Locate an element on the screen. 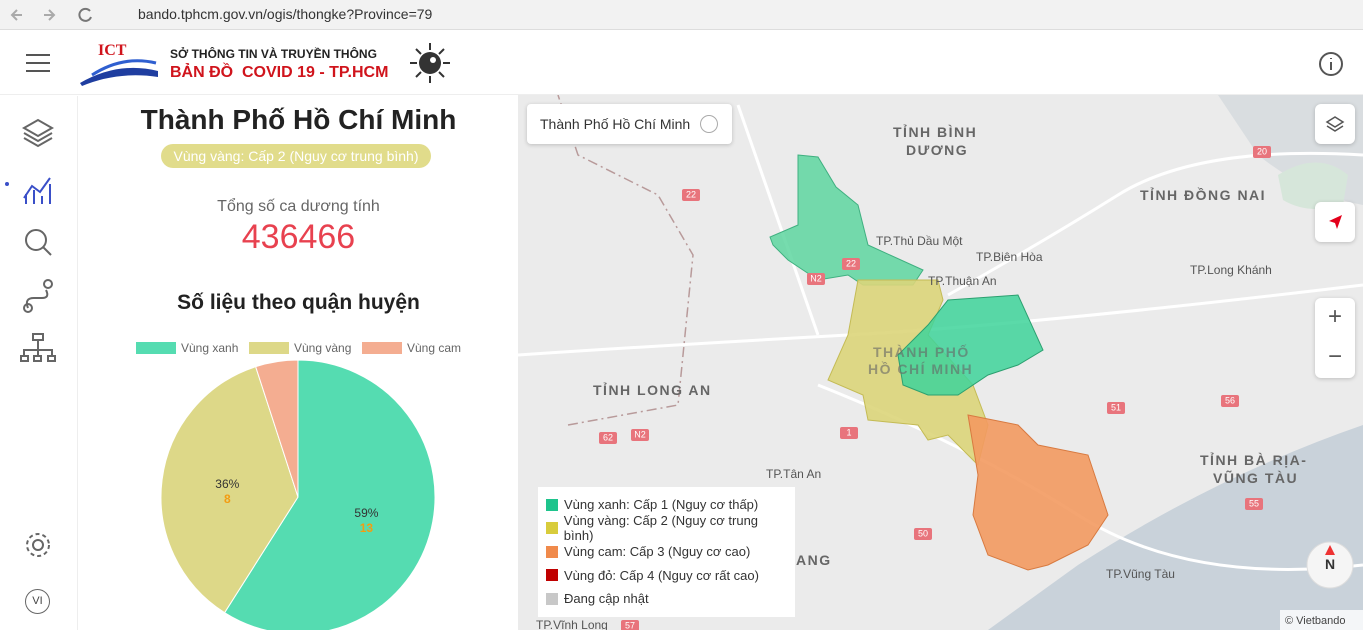  legend-text: Vùng đỏ: Cấp 4 (Nguy cơ rất cao) is located at coordinates (661, 575).